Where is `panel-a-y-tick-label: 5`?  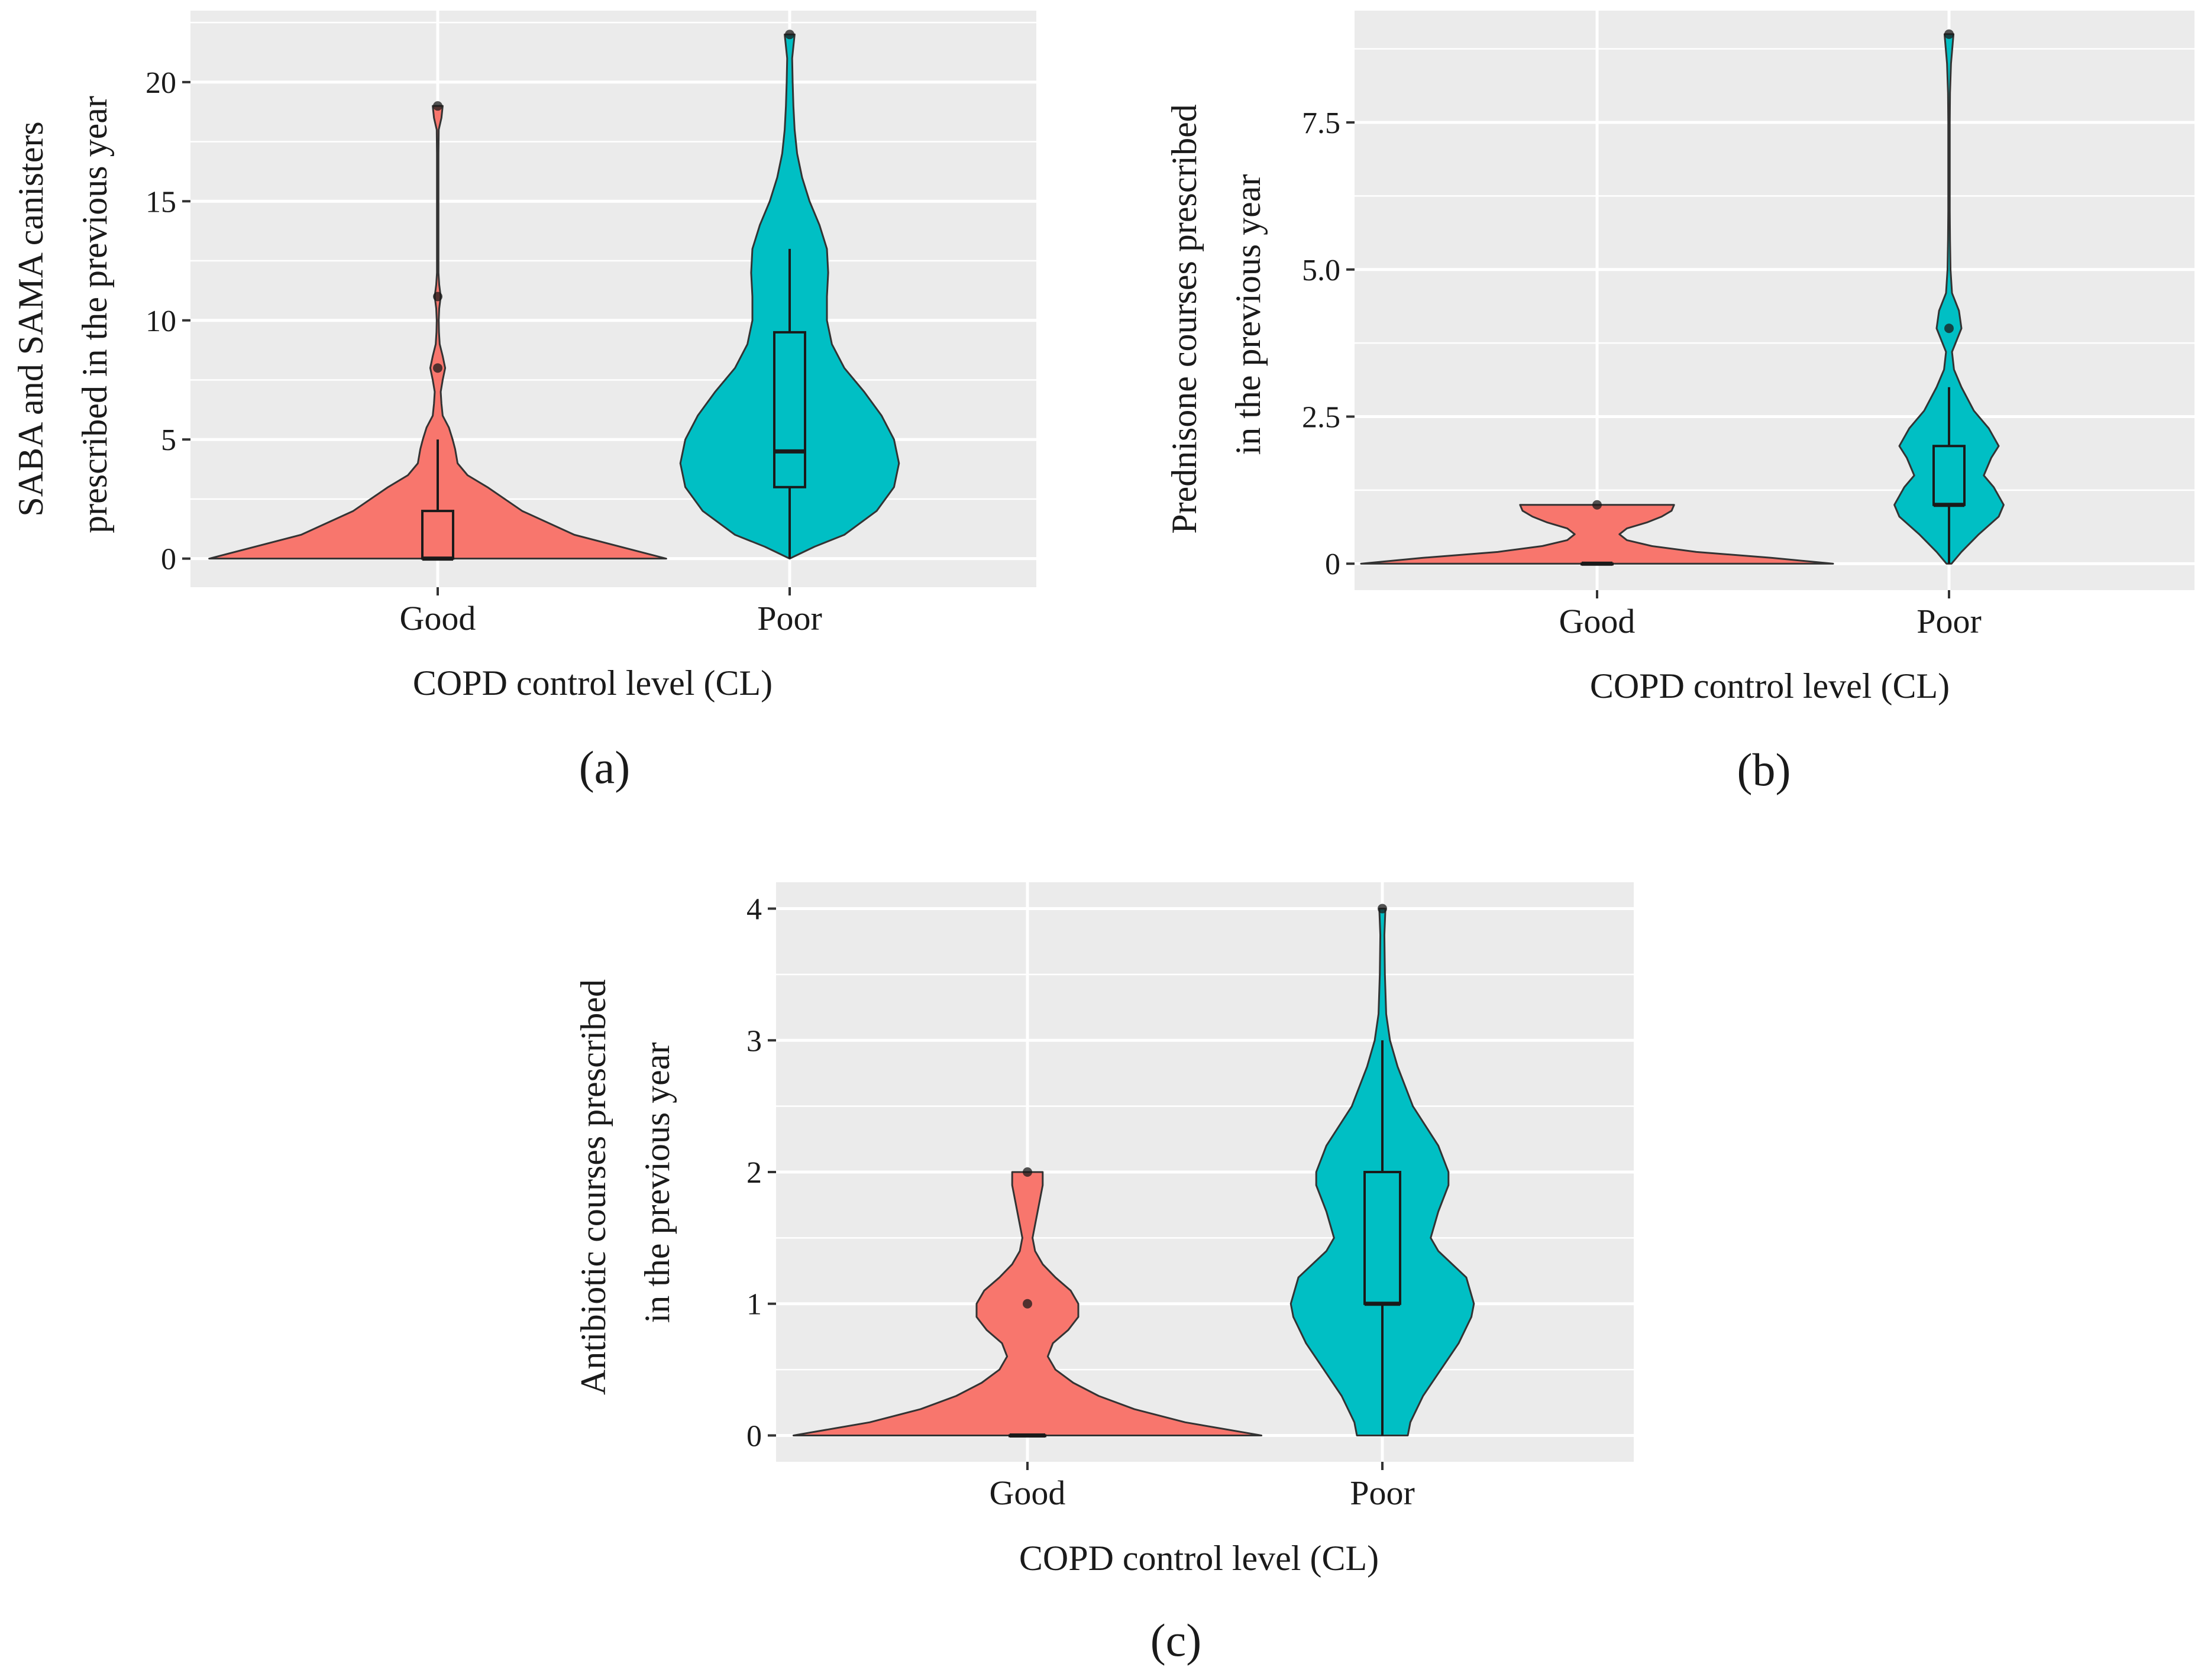
panel-a-y-tick-label: 5 is located at coordinates (168, 440).